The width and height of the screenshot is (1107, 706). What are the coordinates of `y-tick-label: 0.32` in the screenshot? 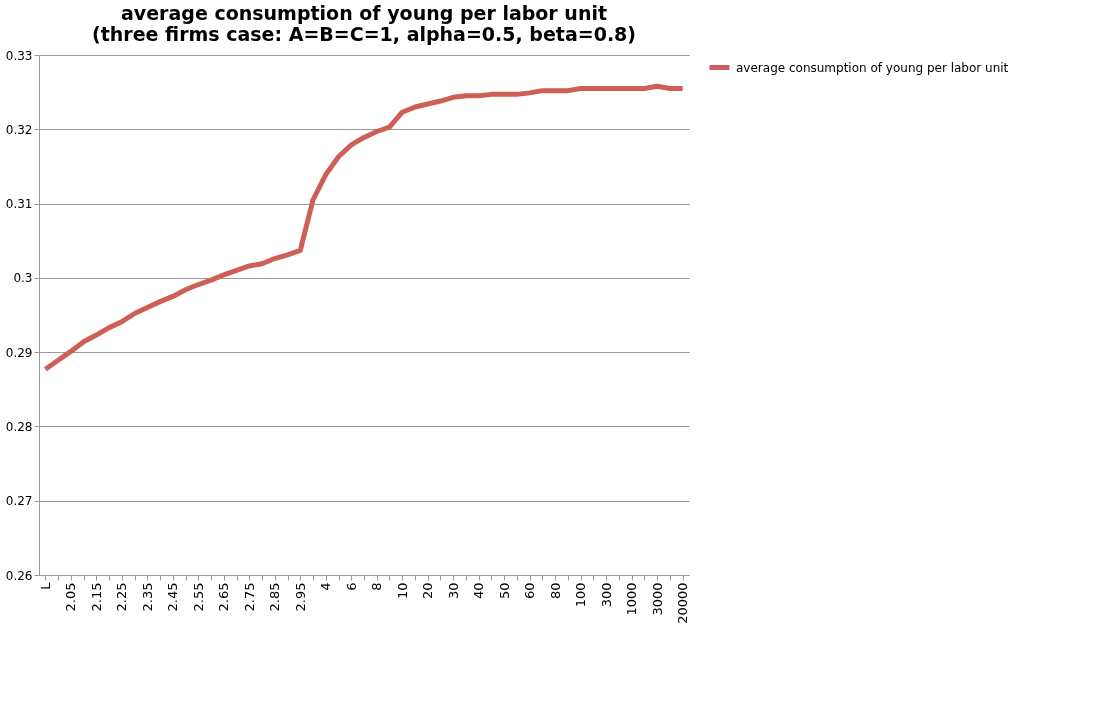 It's located at (19, 129).